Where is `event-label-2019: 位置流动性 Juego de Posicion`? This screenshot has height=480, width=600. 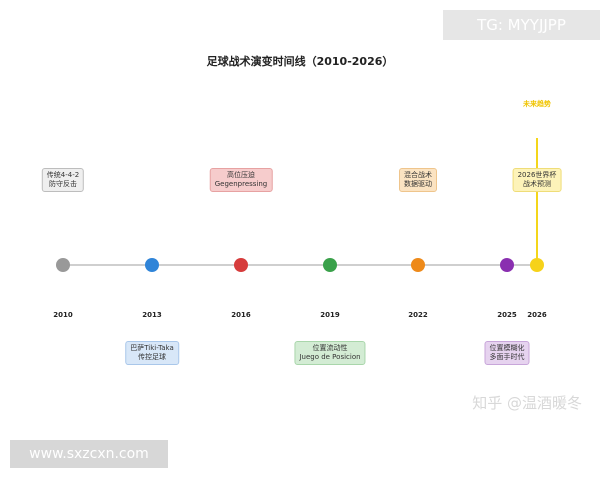 event-label-2019: 位置流动性 Juego de Posicion is located at coordinates (330, 353).